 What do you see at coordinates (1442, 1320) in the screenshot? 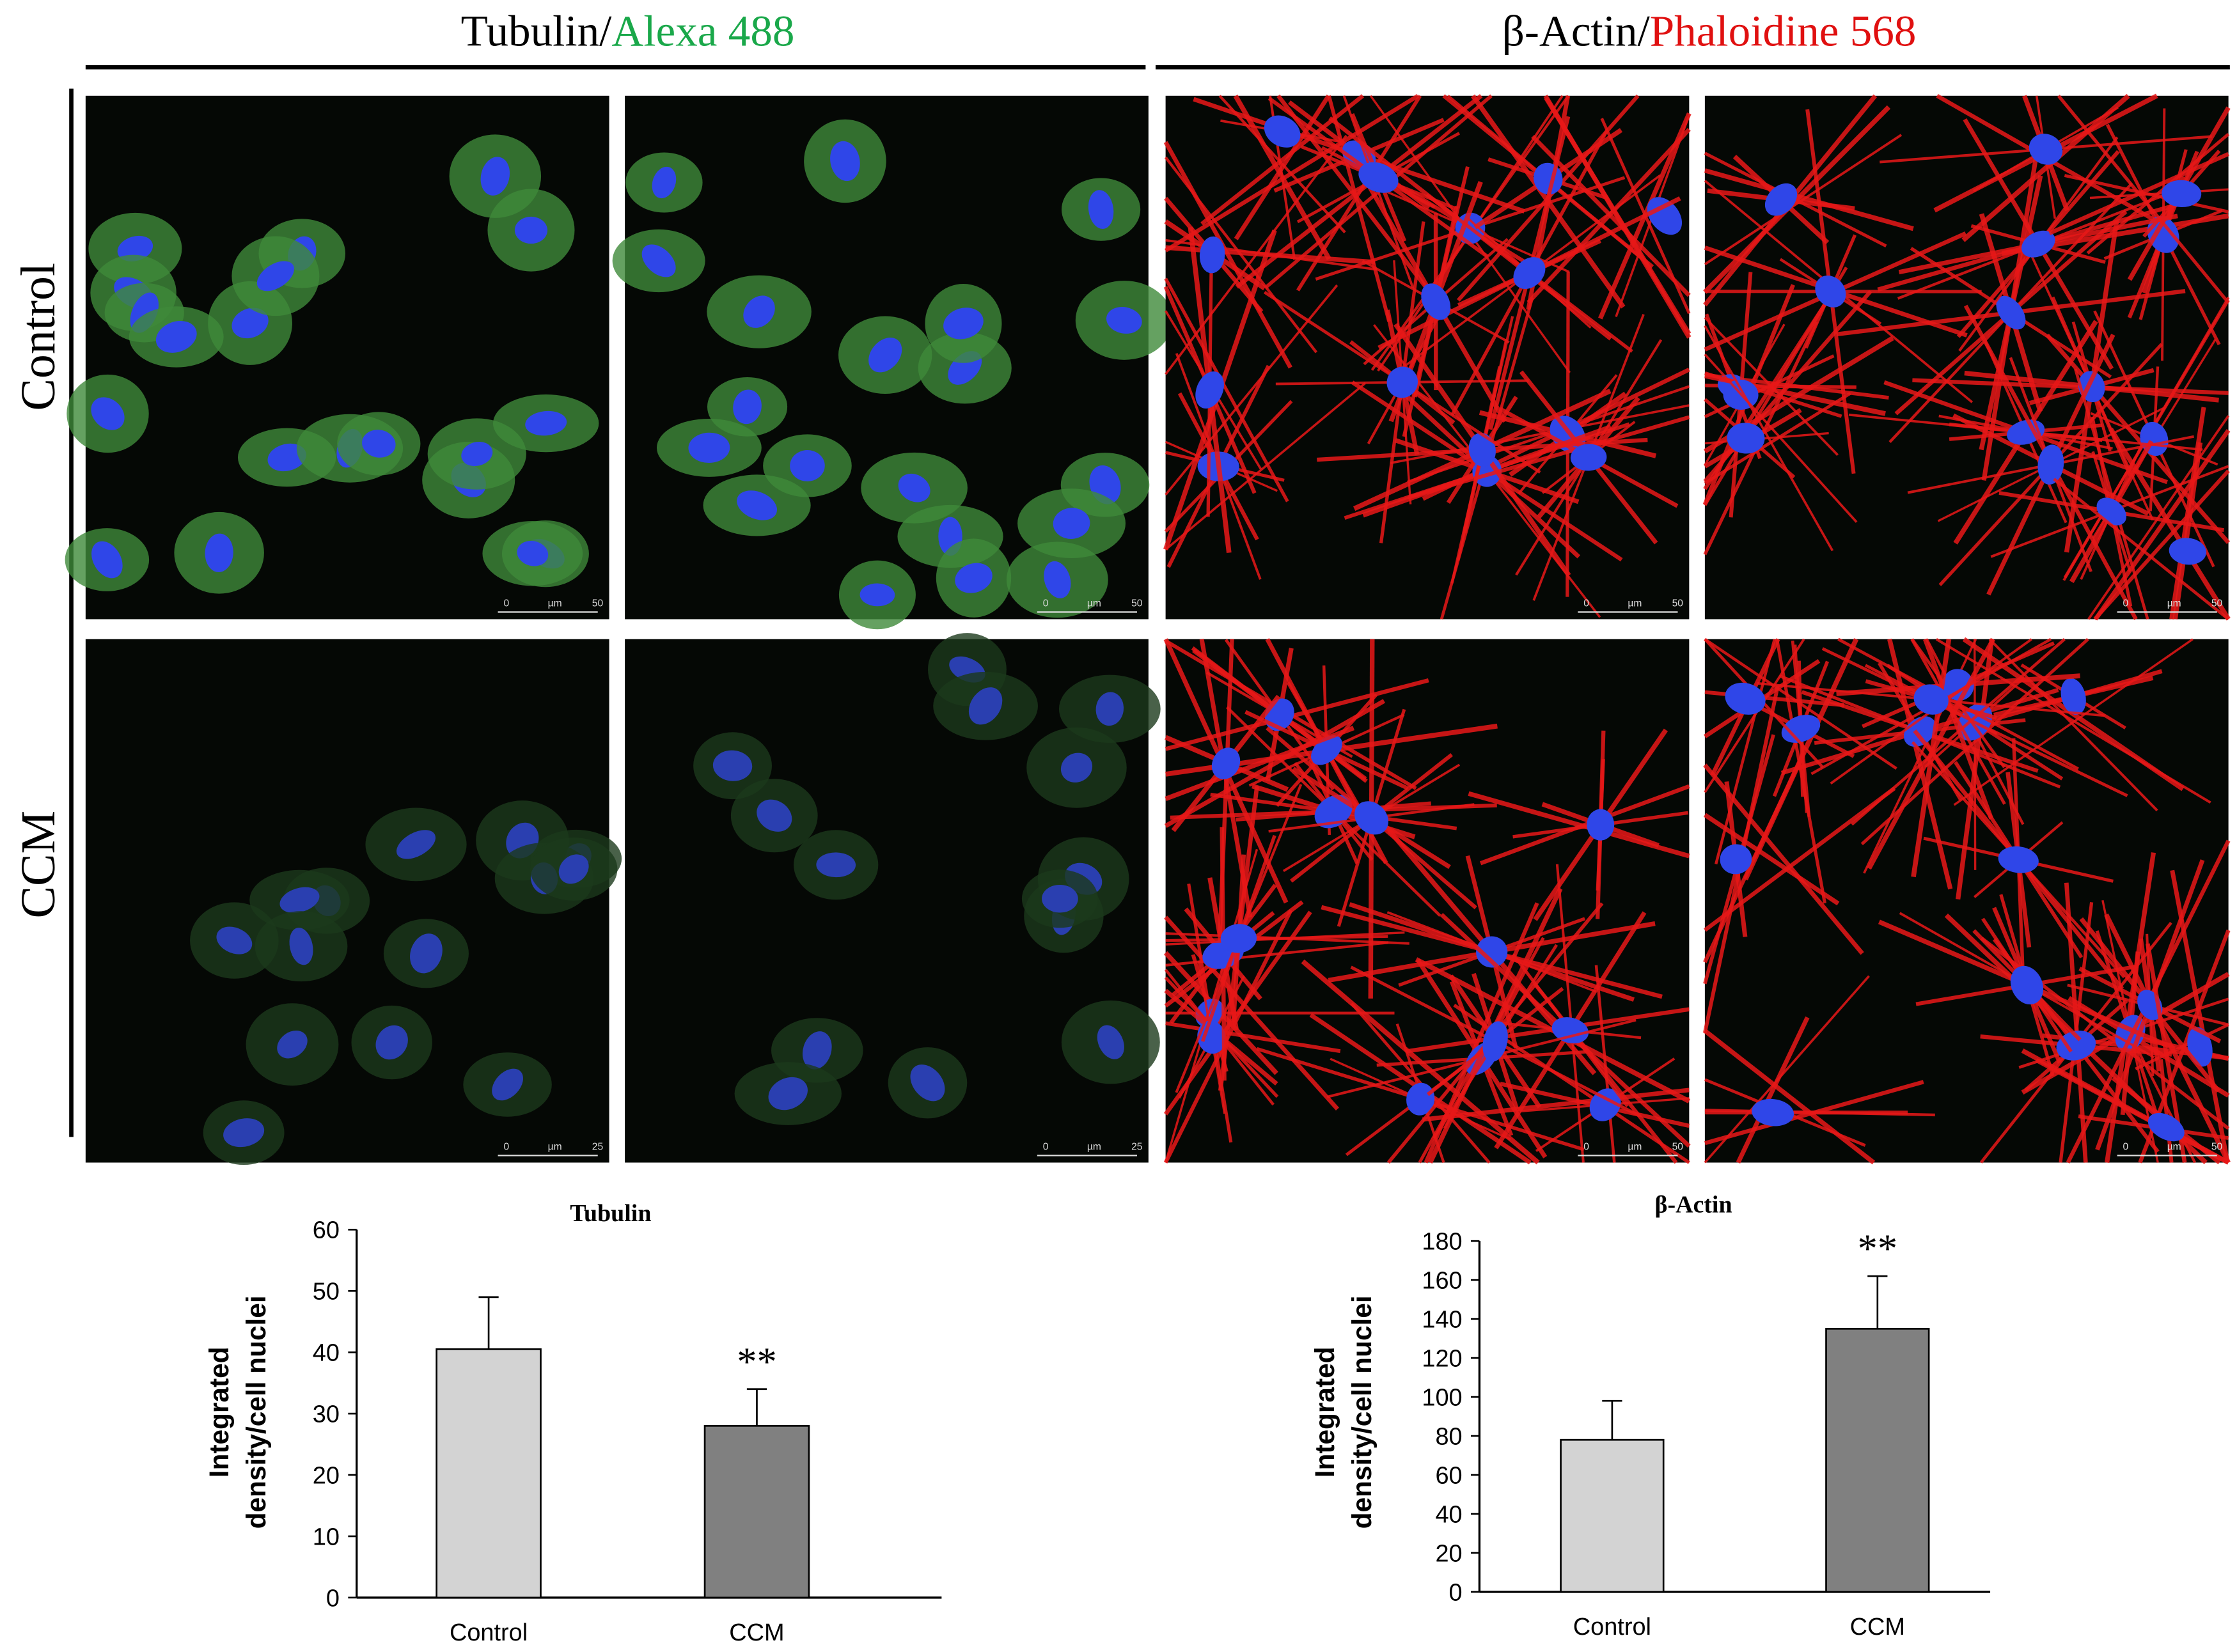
I see `y-tick-label: 140` at bounding box center [1442, 1320].